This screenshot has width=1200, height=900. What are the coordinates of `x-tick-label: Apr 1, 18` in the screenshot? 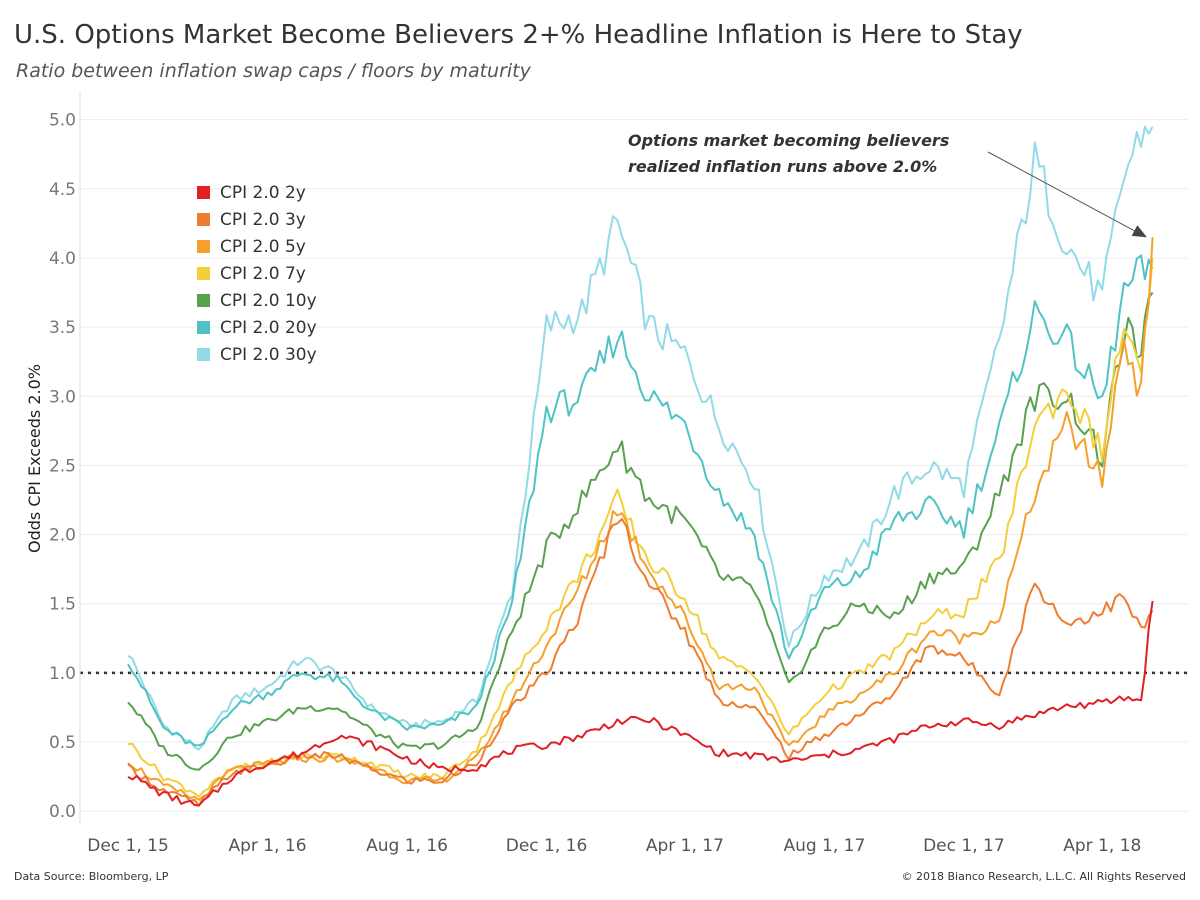 It's located at (1102, 846).